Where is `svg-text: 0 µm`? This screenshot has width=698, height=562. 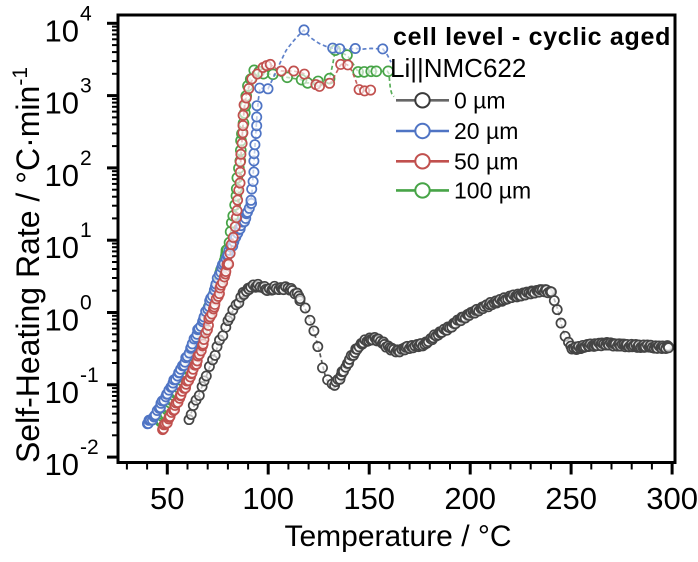
svg-text: 0 µm is located at coordinates (480, 100).